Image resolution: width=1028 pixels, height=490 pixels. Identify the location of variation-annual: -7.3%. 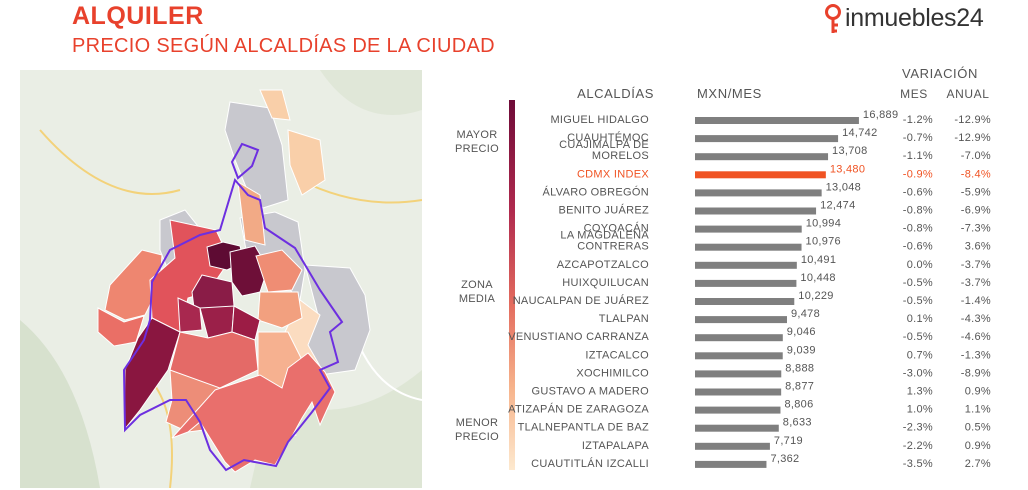
(976, 229).